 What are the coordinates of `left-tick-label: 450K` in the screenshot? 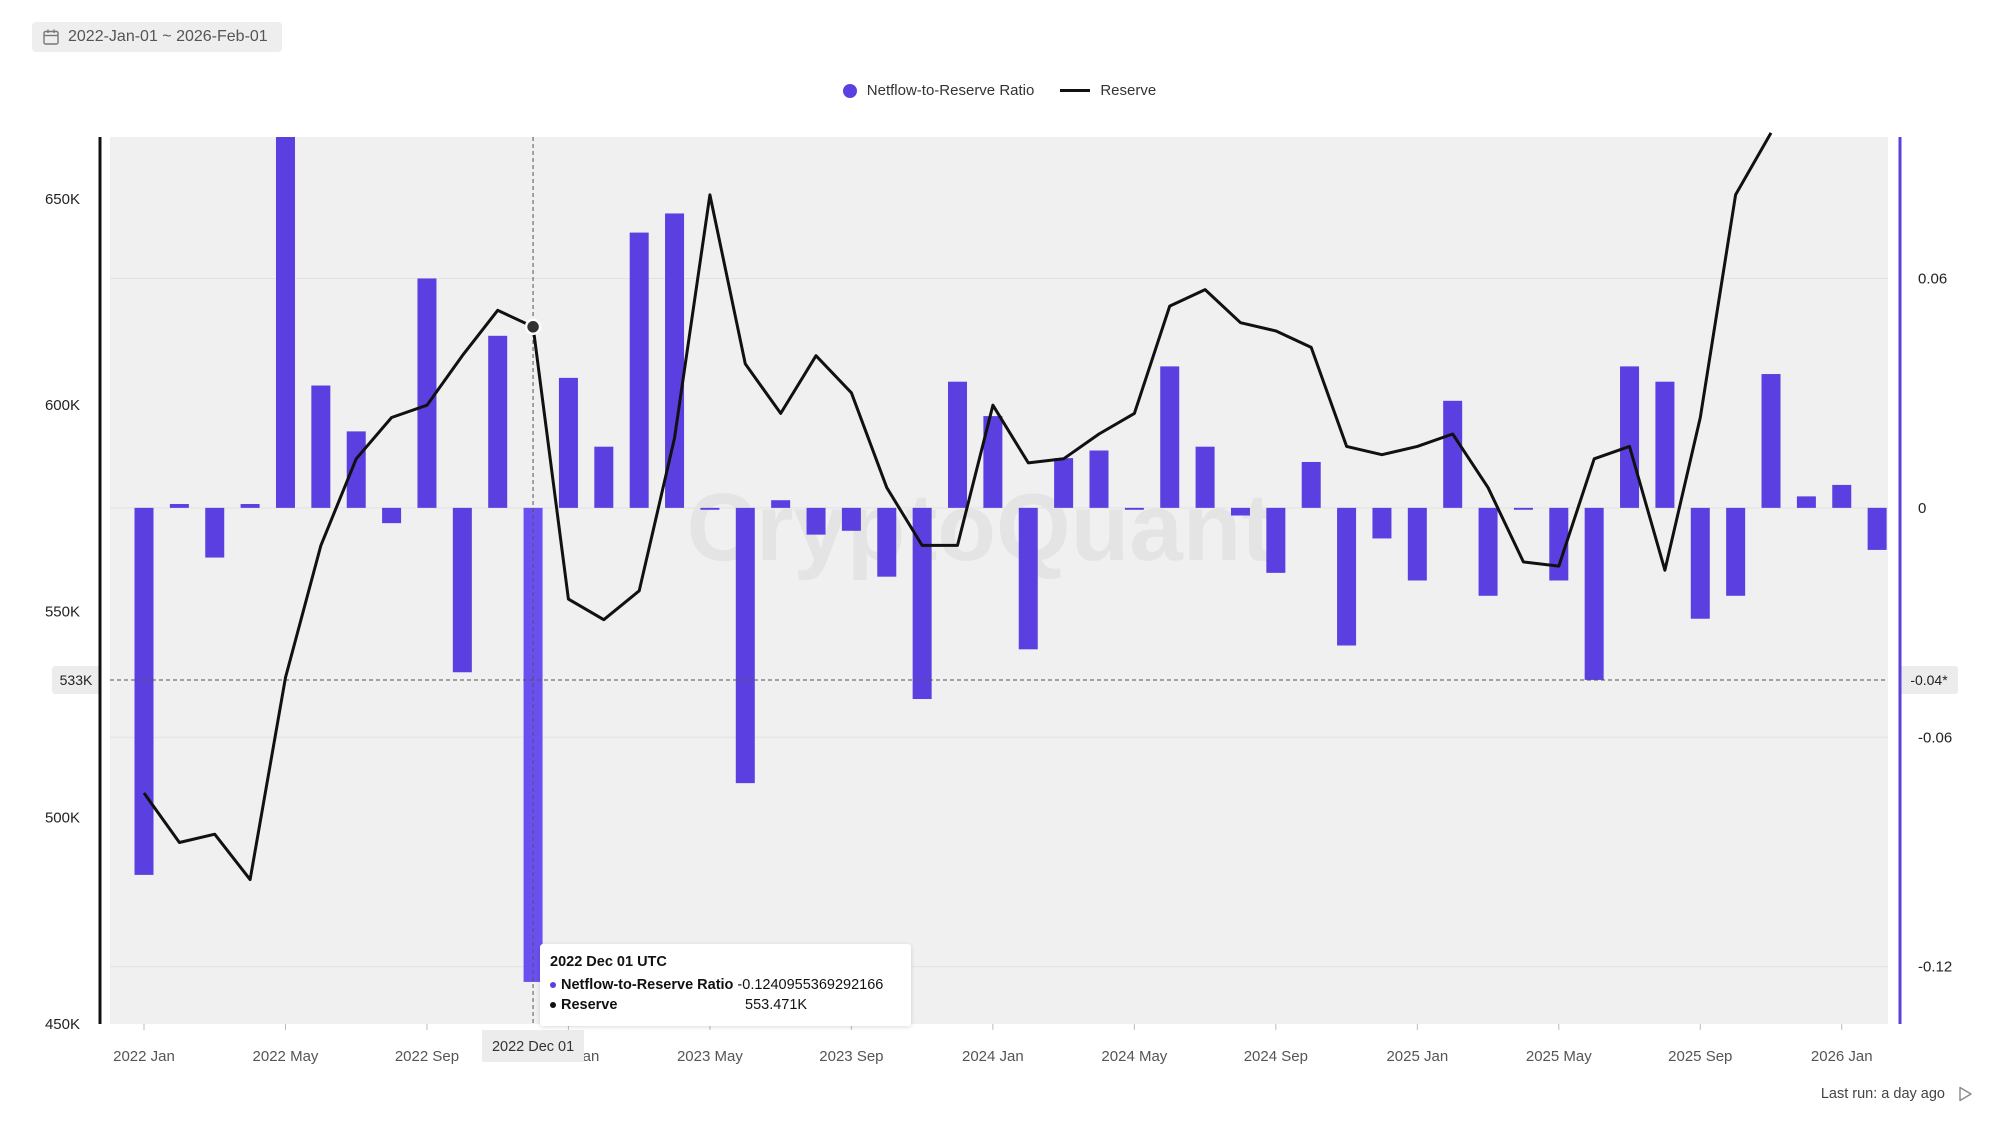 It's located at (62, 1024).